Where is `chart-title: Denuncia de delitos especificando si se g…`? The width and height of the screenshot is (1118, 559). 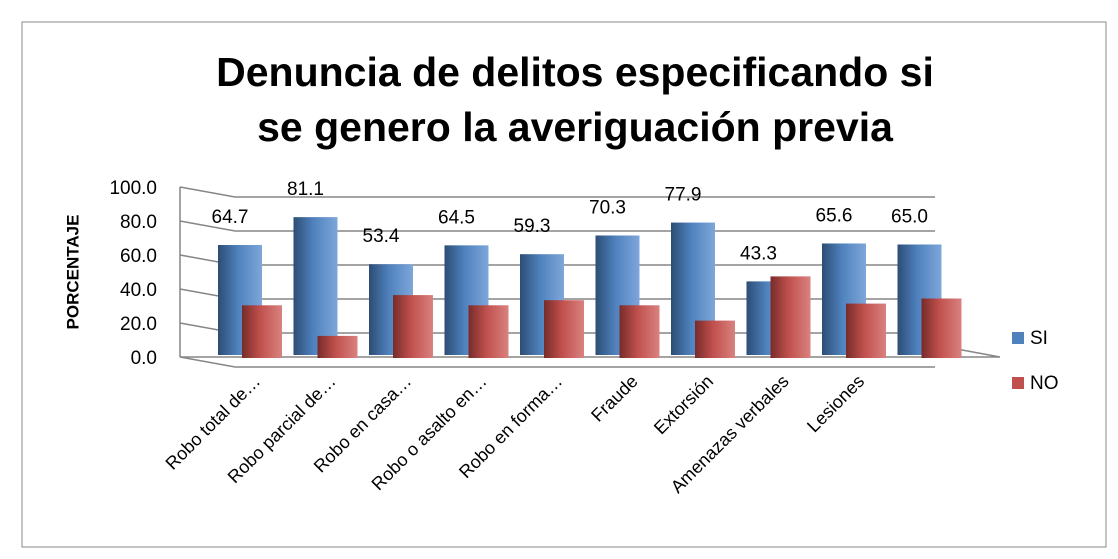 chart-title: Denuncia de delitos especificando si se g… is located at coordinates (575, 99).